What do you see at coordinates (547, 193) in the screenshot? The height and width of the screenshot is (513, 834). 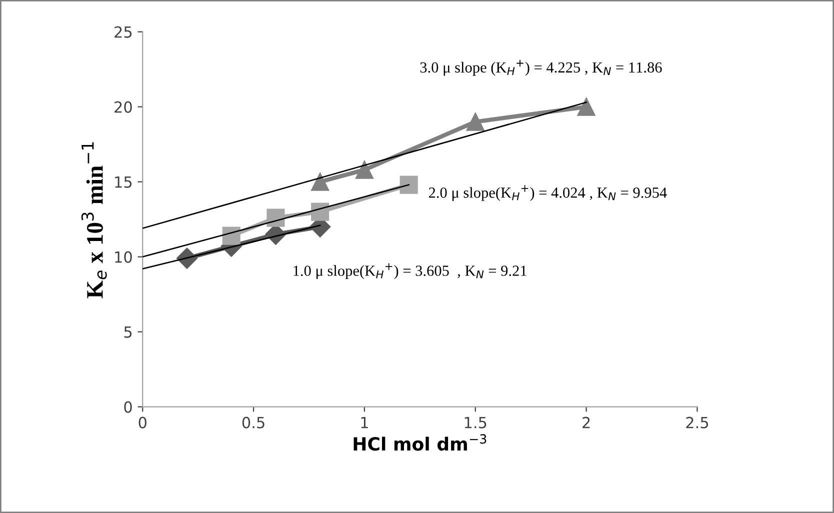 I see `series-label: 2.0 μ slope(K$_{H}$$^{+}$) = 4.024 , K$_{N}$ = 9.954` at bounding box center [547, 193].